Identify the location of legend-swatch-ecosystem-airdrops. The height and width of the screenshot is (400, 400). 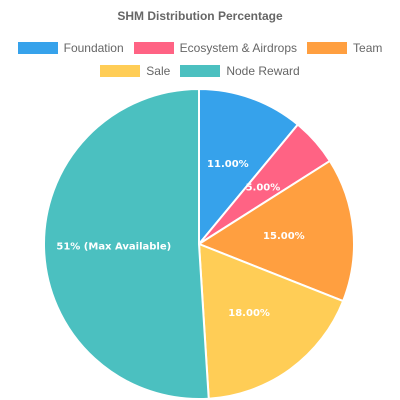
(153, 48).